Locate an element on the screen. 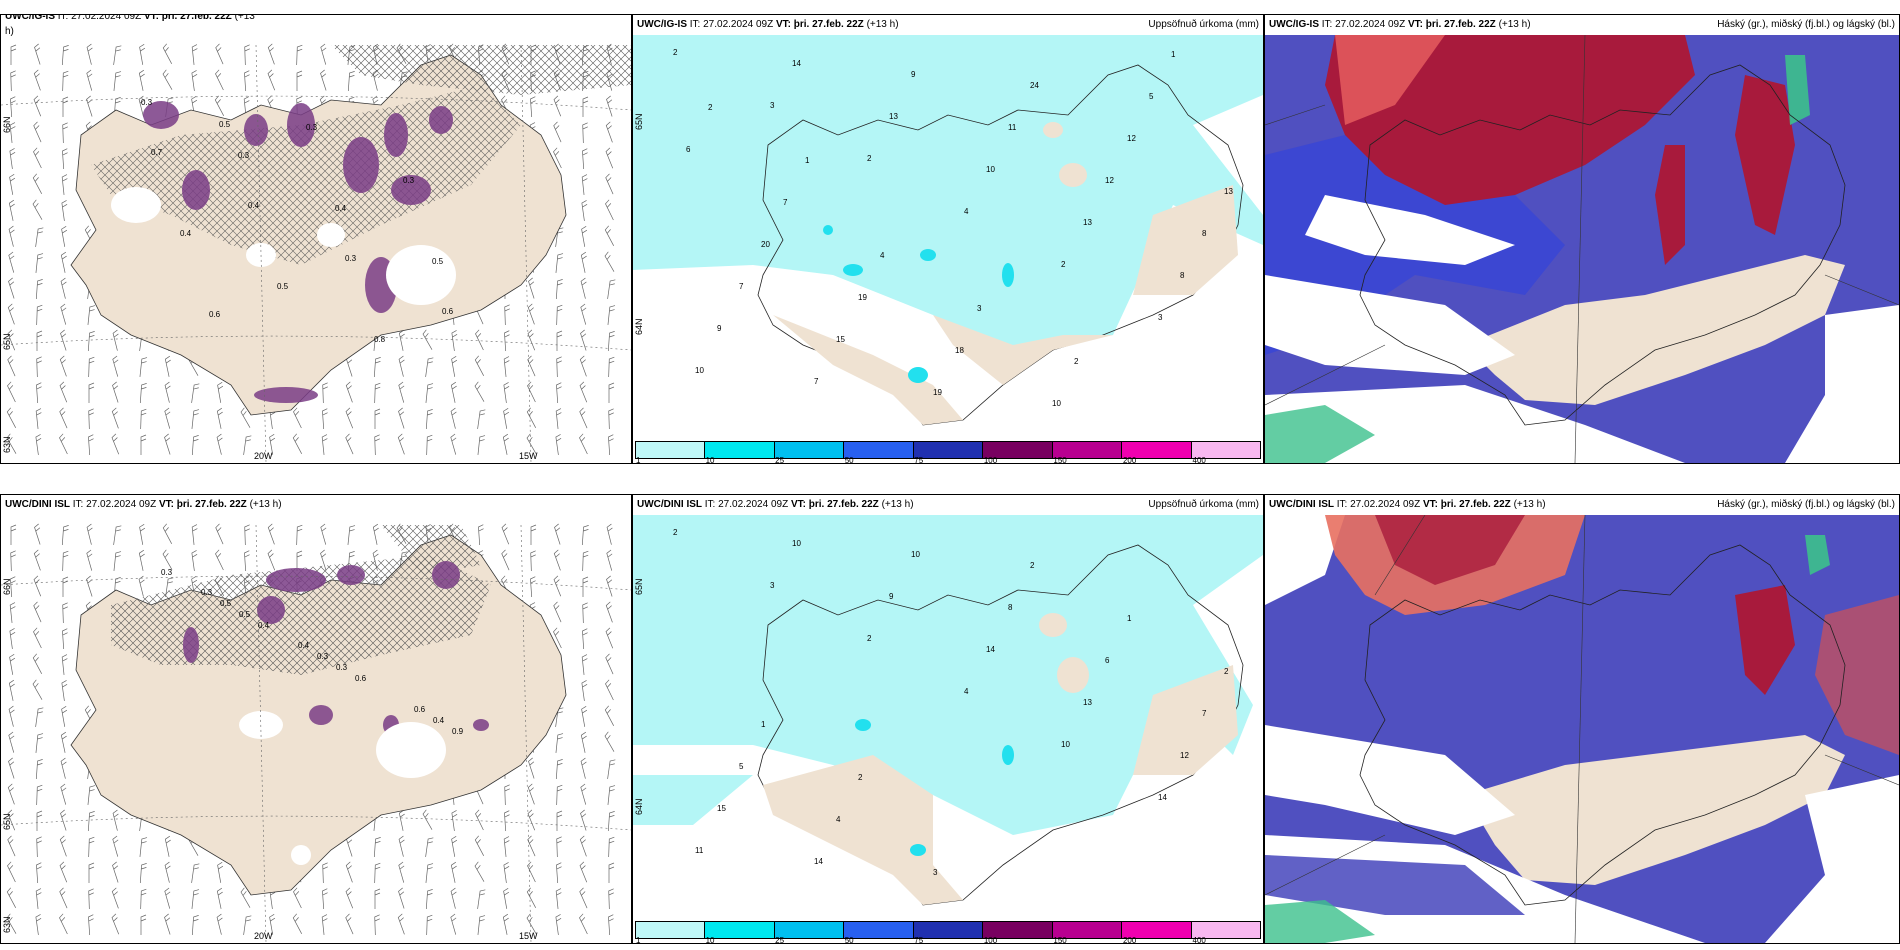 The height and width of the screenshot is (950, 1900). map-title: Uppsöfnuð úrkoma (mm) is located at coordinates (1203, 24).